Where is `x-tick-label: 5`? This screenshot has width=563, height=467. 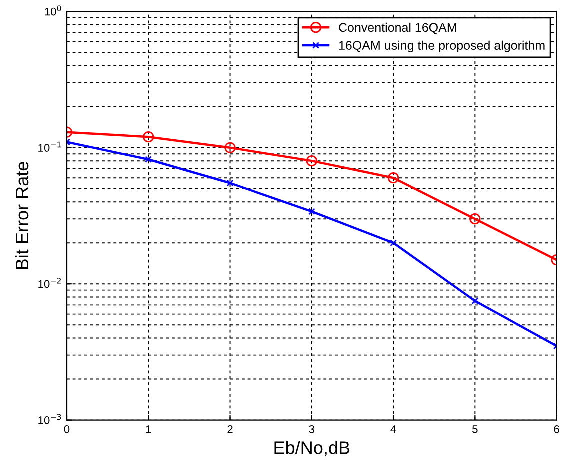
x-tick-label: 5 is located at coordinates (475, 430).